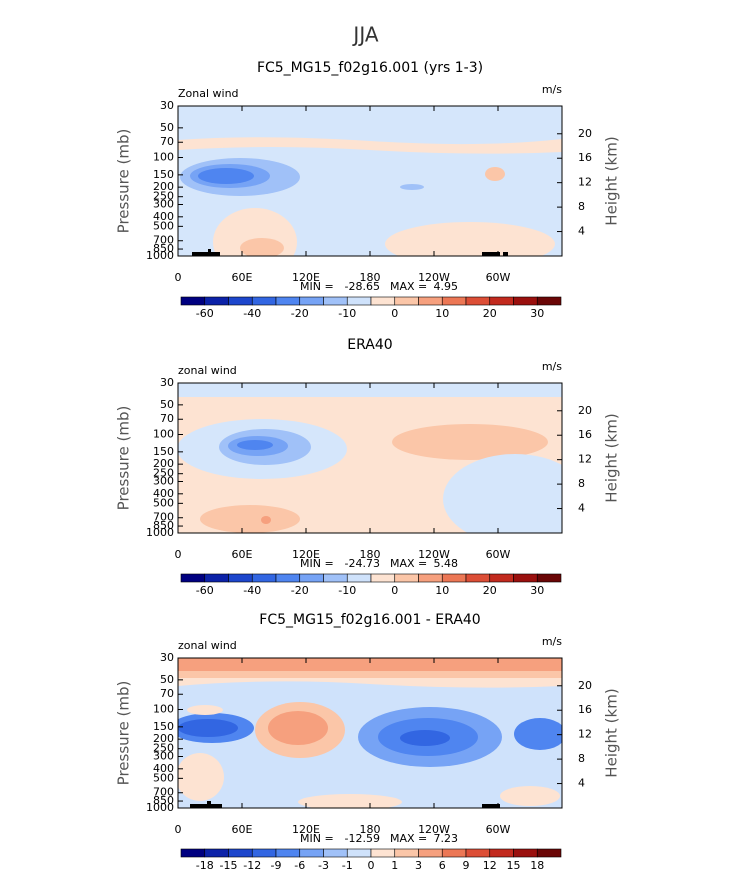 The image size is (733, 872). I want to click on y-tick-label: 1000, so click(160, 532).